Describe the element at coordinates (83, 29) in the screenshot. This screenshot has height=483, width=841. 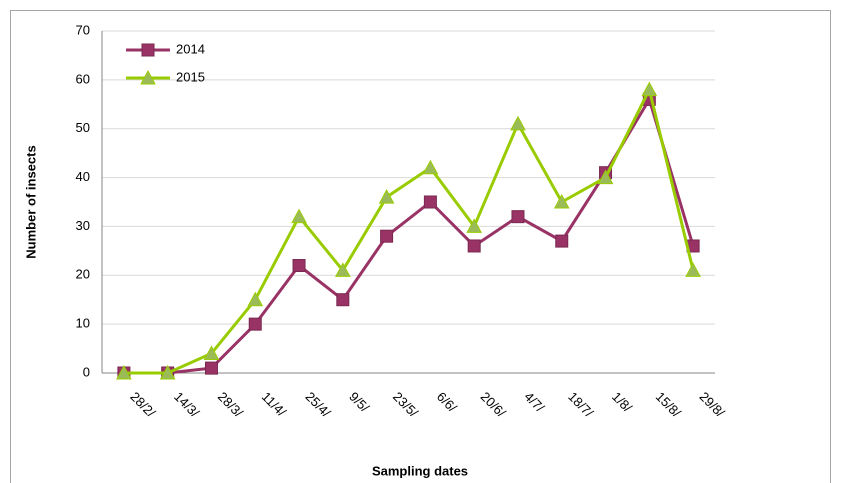
I see `y-tick-label: 70` at that location.